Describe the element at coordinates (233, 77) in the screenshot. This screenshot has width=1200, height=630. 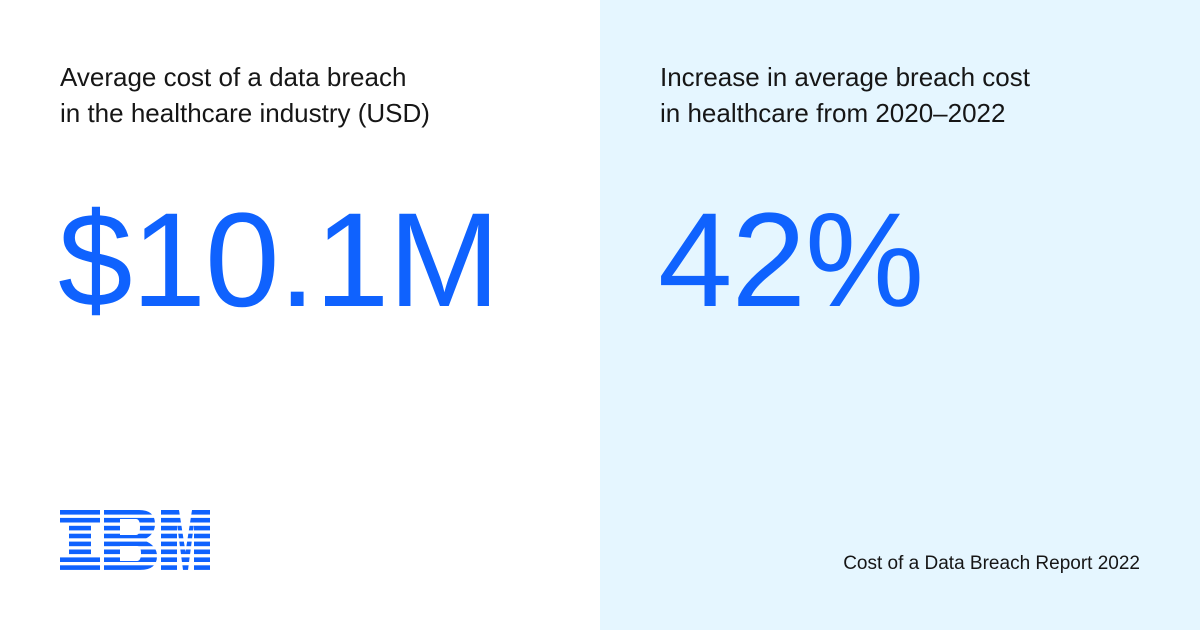
I see `left-stat-label-line1: Average cost of a data breach` at that location.